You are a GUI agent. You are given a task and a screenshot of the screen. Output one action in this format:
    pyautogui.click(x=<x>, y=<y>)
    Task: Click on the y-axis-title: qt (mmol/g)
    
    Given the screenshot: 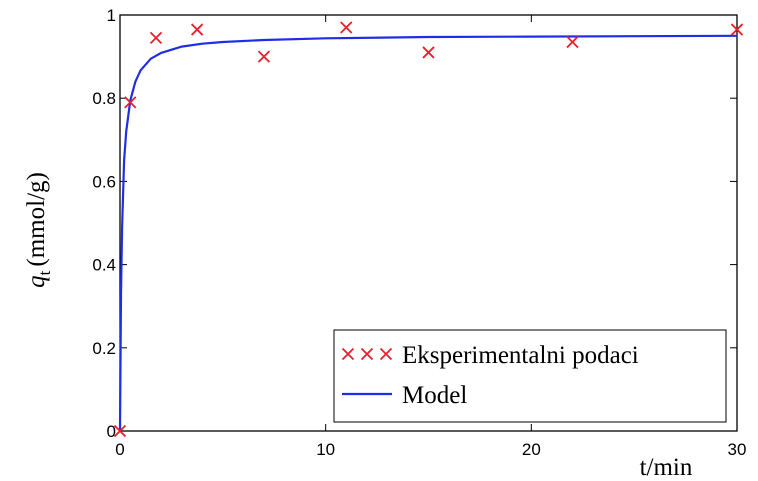 What is the action you would take?
    pyautogui.click(x=38, y=230)
    